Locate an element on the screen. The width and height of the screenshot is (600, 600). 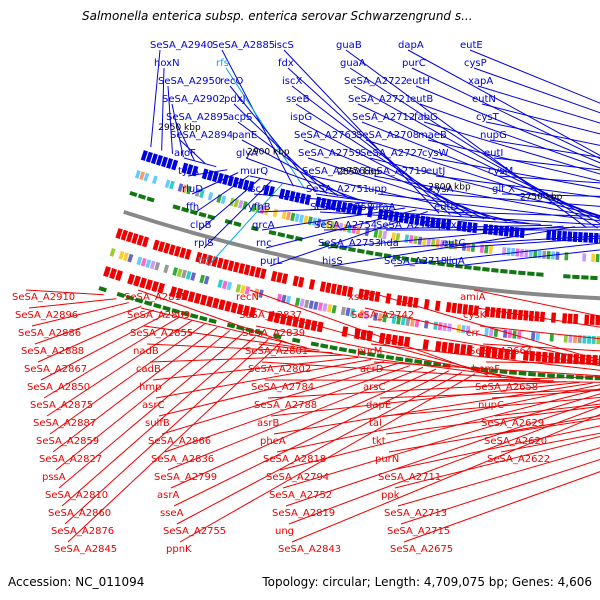
reverse-gene-label: tkt is located at coordinates (379, 441).